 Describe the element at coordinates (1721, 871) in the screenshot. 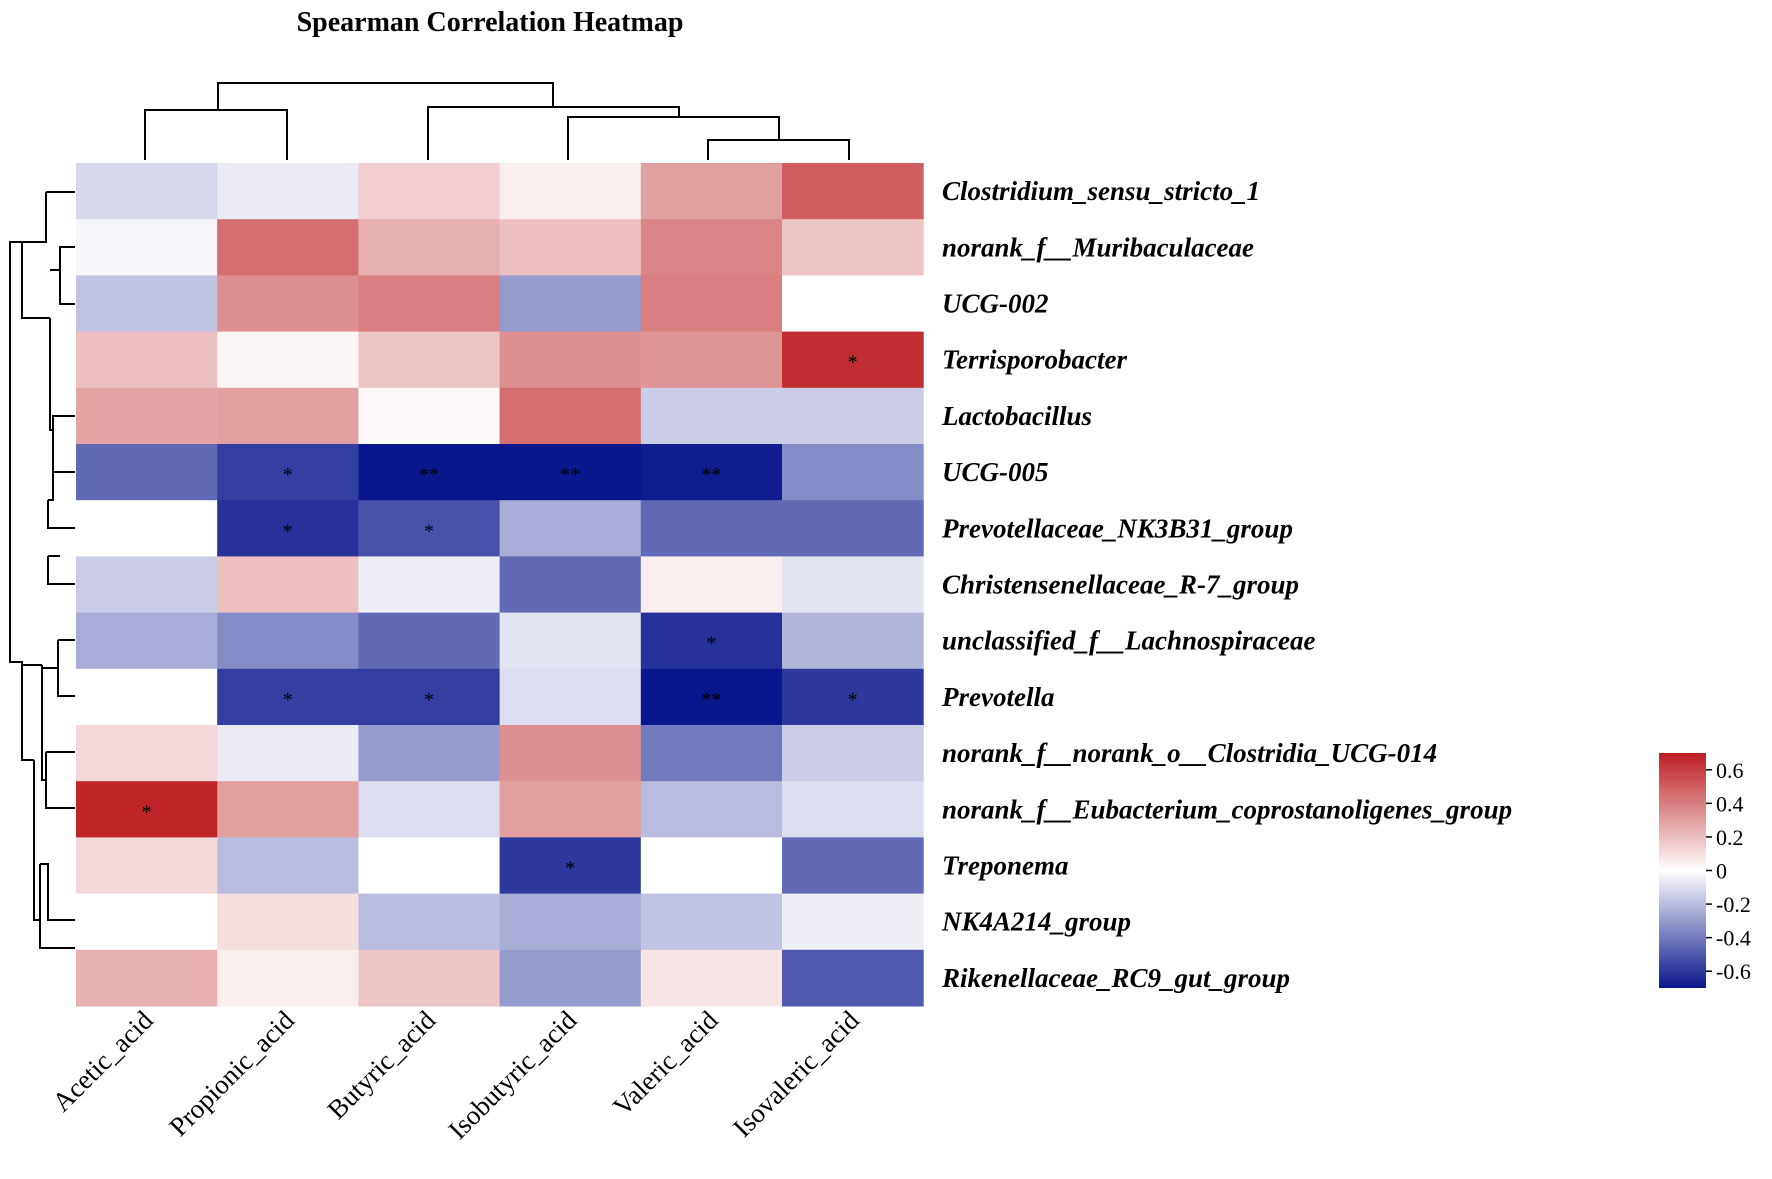

I see `color-legend-tick-label: 0` at that location.